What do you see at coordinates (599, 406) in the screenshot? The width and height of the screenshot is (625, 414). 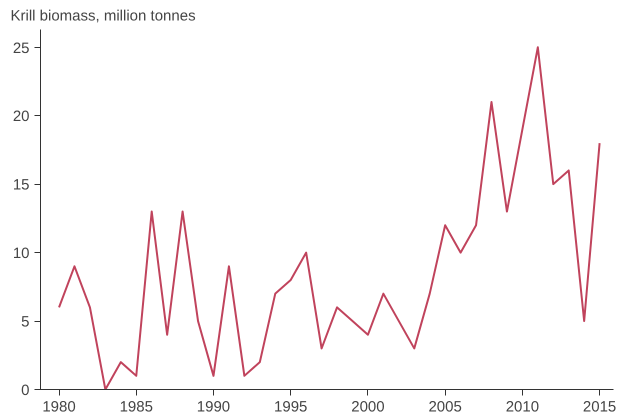 I see `x-tick-label: 2015` at bounding box center [599, 406].